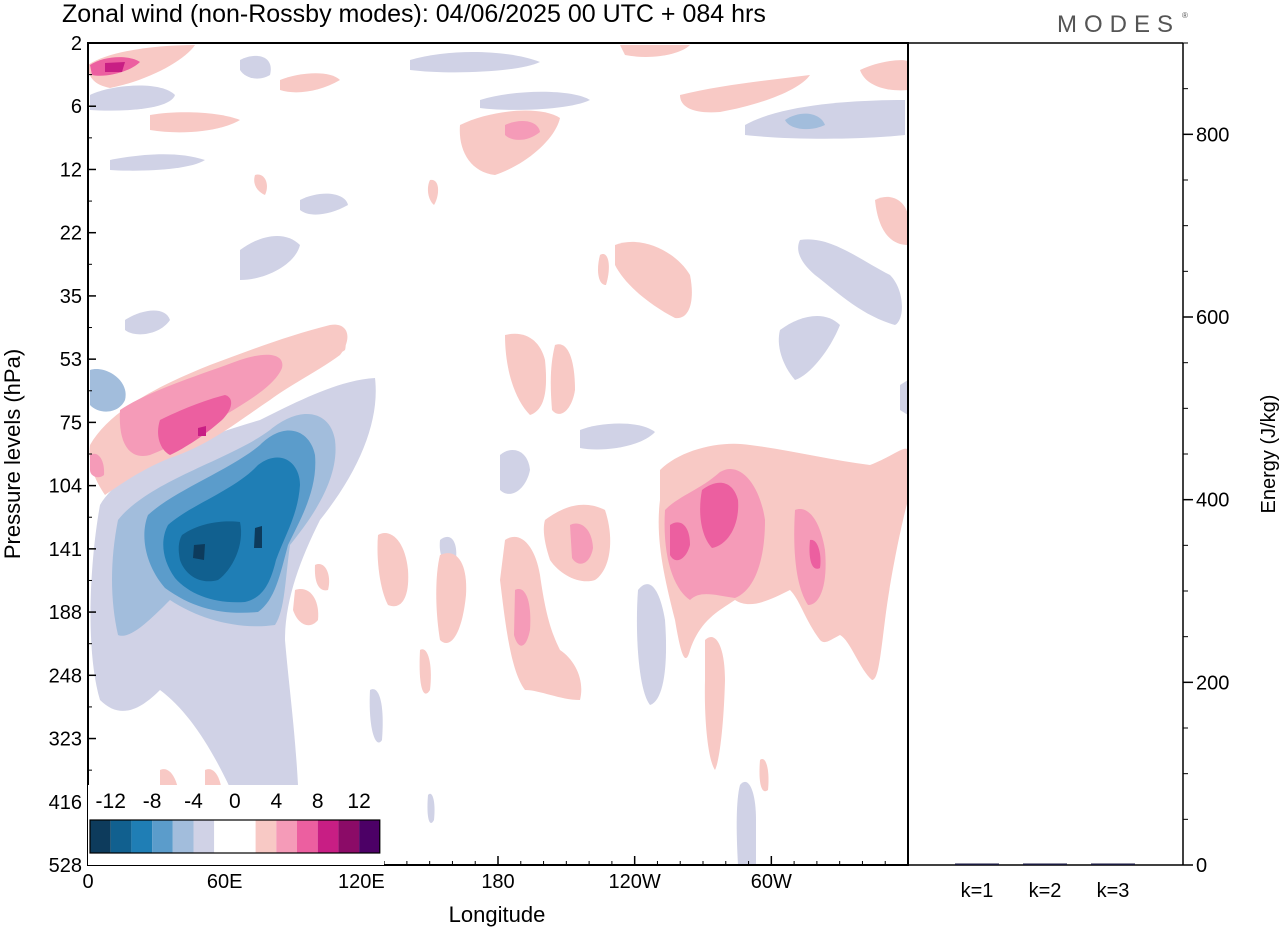 This screenshot has height=930, width=1280. I want to click on colorbar-label: 0, so click(235, 801).